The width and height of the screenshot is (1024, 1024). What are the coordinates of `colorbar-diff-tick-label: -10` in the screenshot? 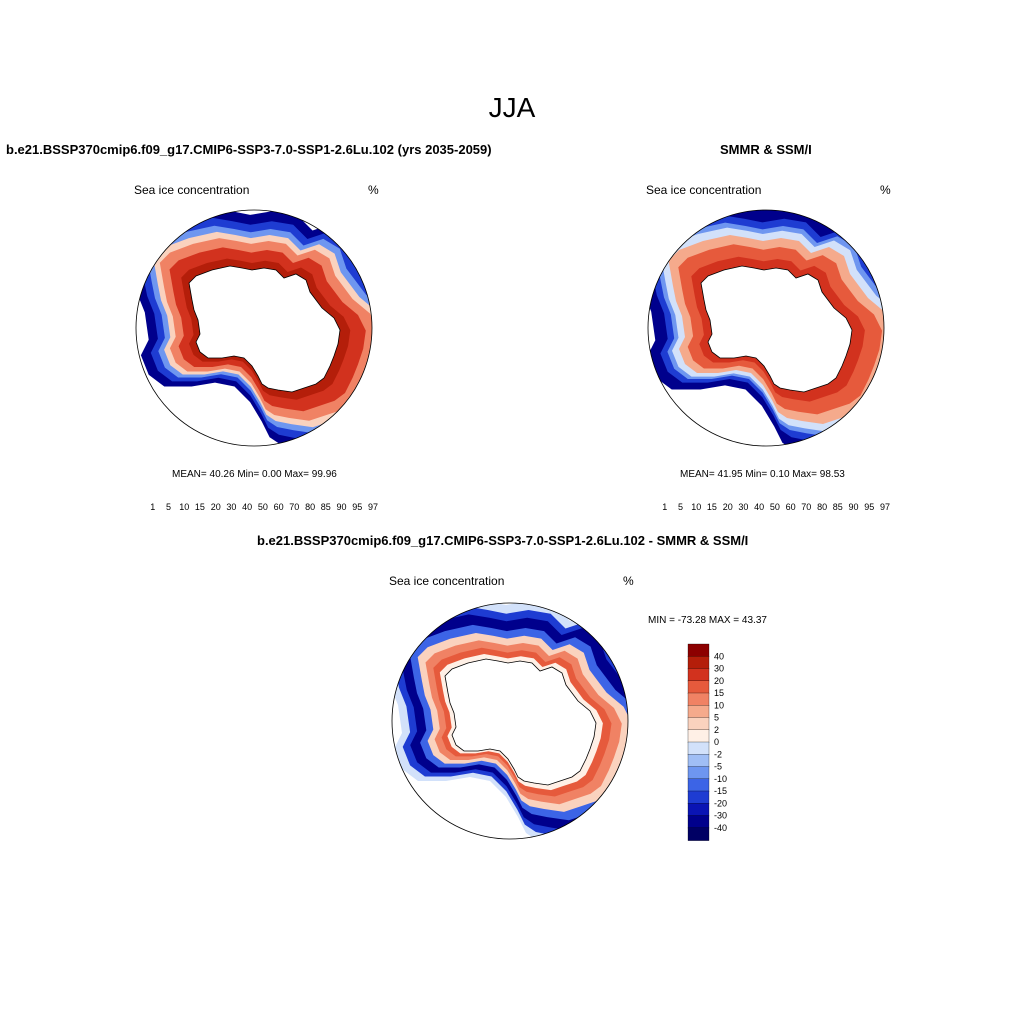 It's located at (720, 779).